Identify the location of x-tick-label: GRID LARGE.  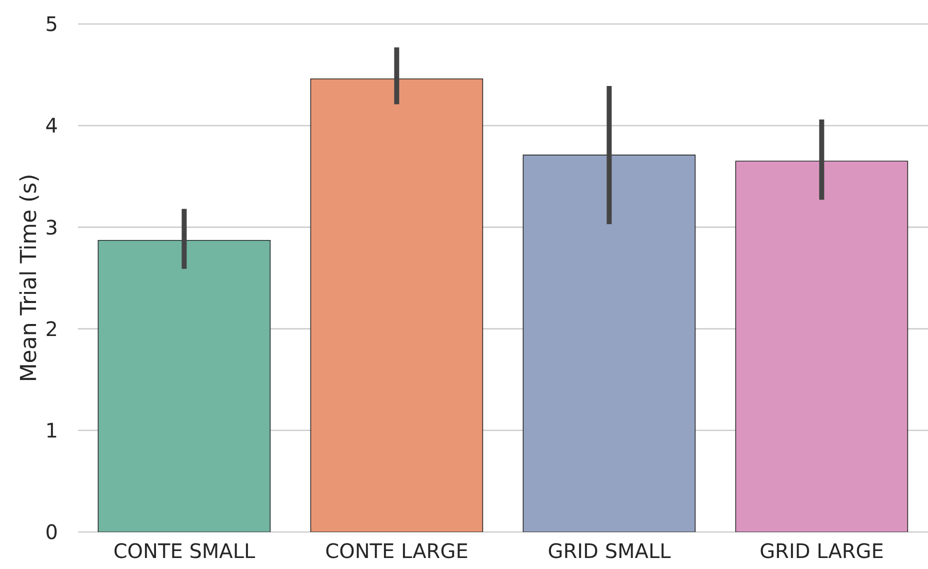
(822, 551).